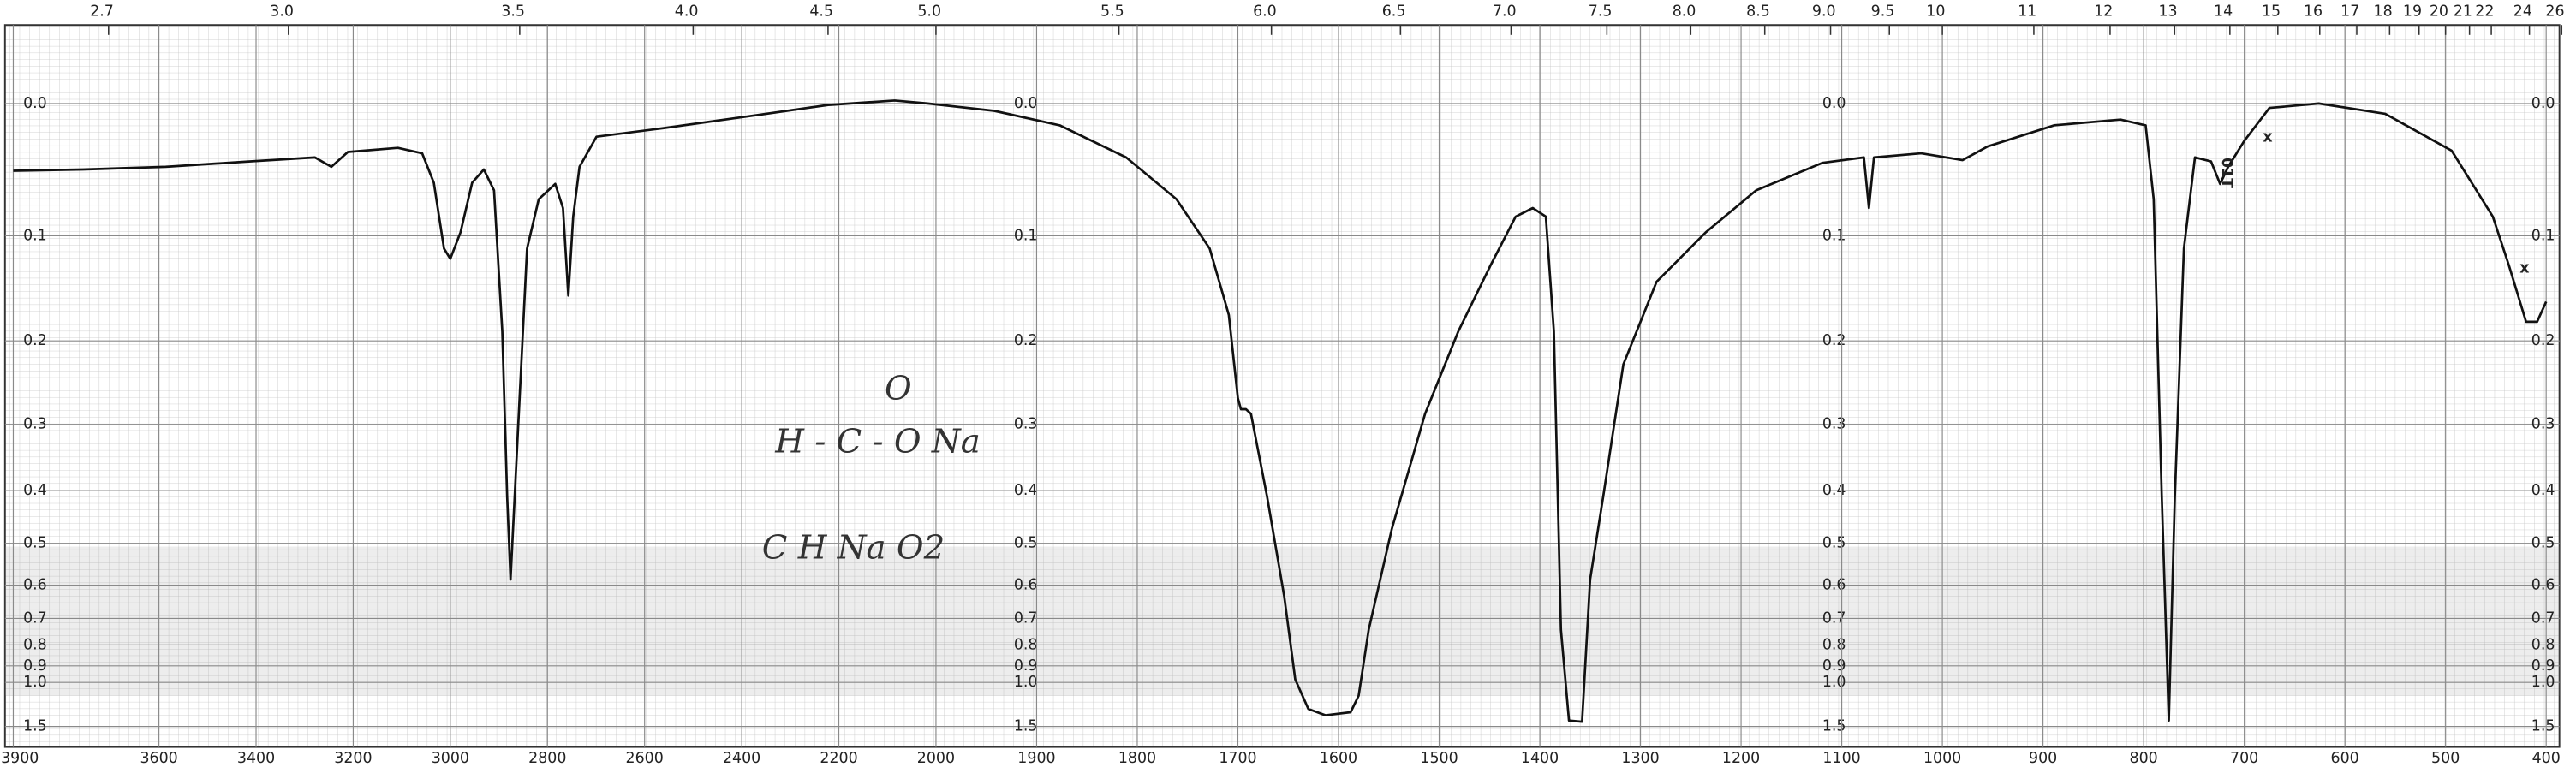 This screenshot has height=767, width=2576. Describe the element at coordinates (2546, 758) in the screenshot. I see `x-tick-label: 400` at that location.